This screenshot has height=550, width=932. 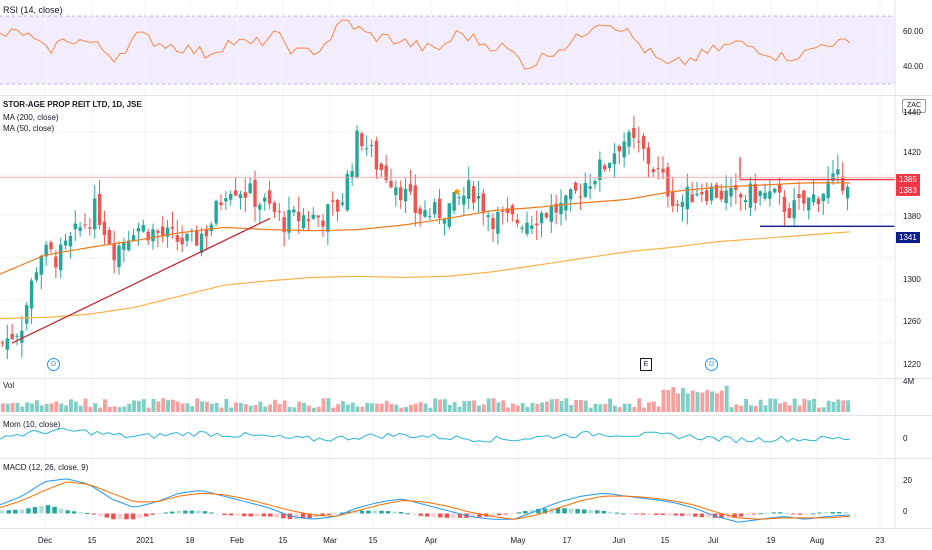 I want to click on volume-title: Vol, so click(x=9, y=385).